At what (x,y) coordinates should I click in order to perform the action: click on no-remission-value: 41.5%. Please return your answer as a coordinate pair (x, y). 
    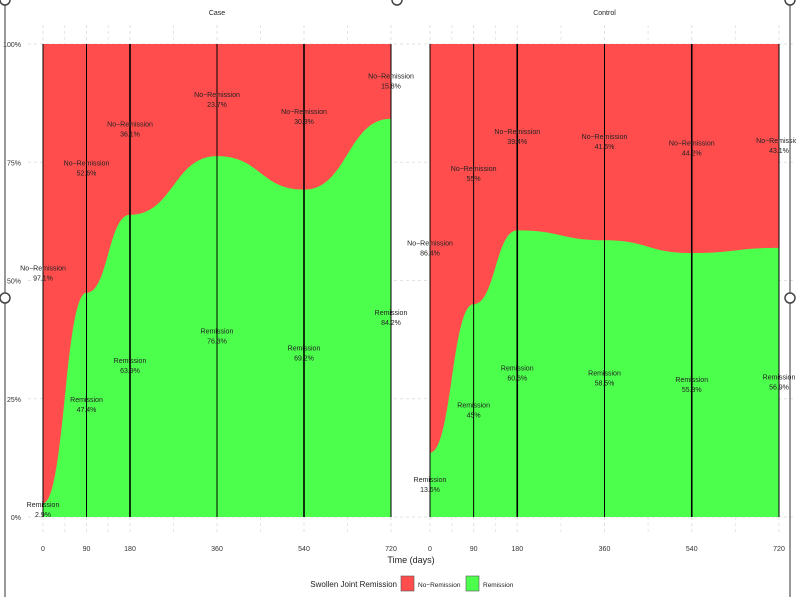
    Looking at the image, I should click on (605, 147).